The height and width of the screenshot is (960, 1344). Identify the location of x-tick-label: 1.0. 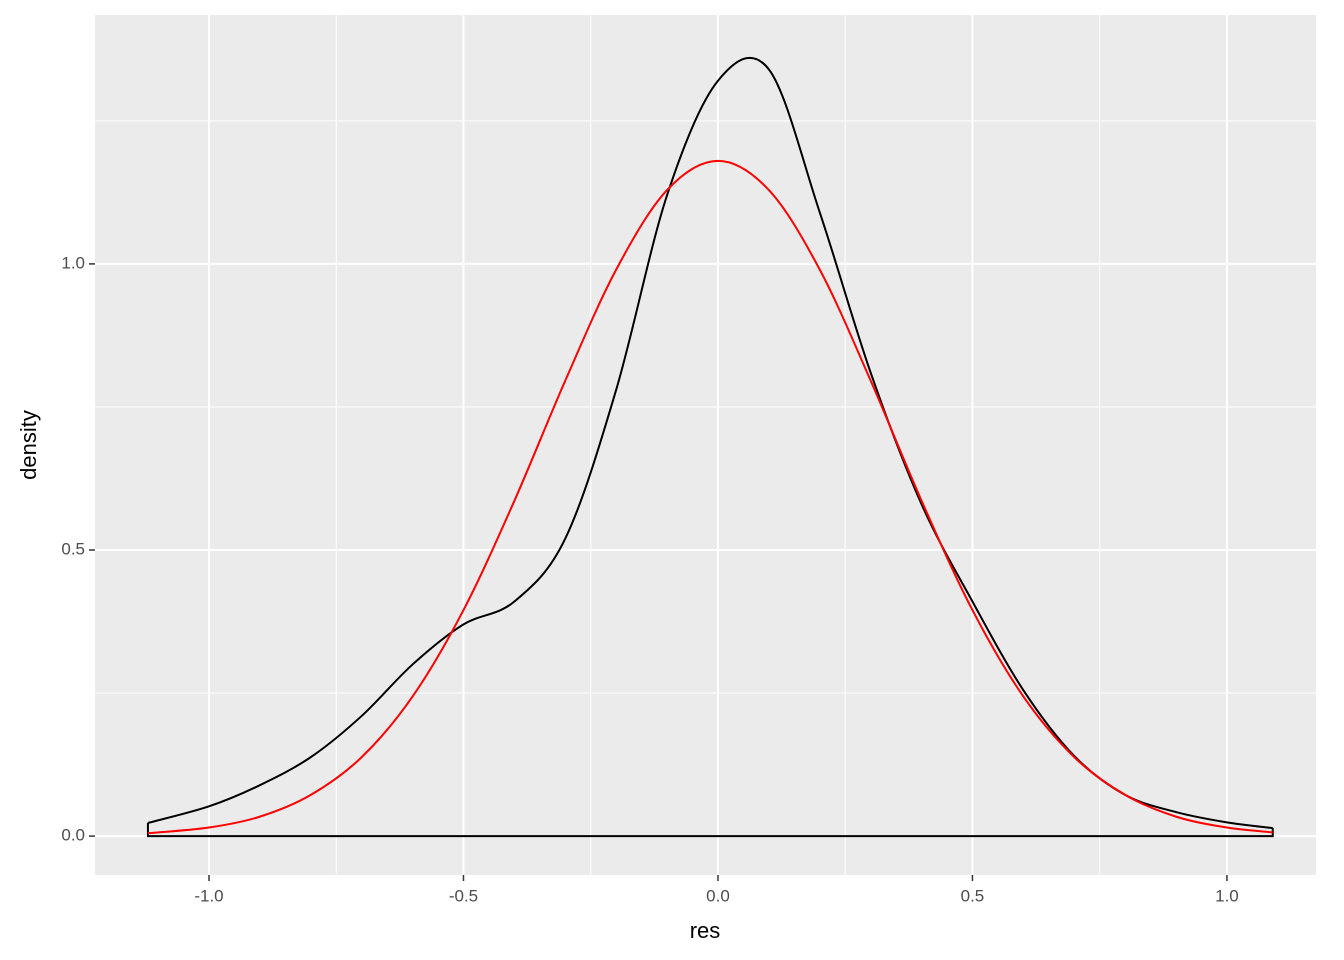
(1227, 895).